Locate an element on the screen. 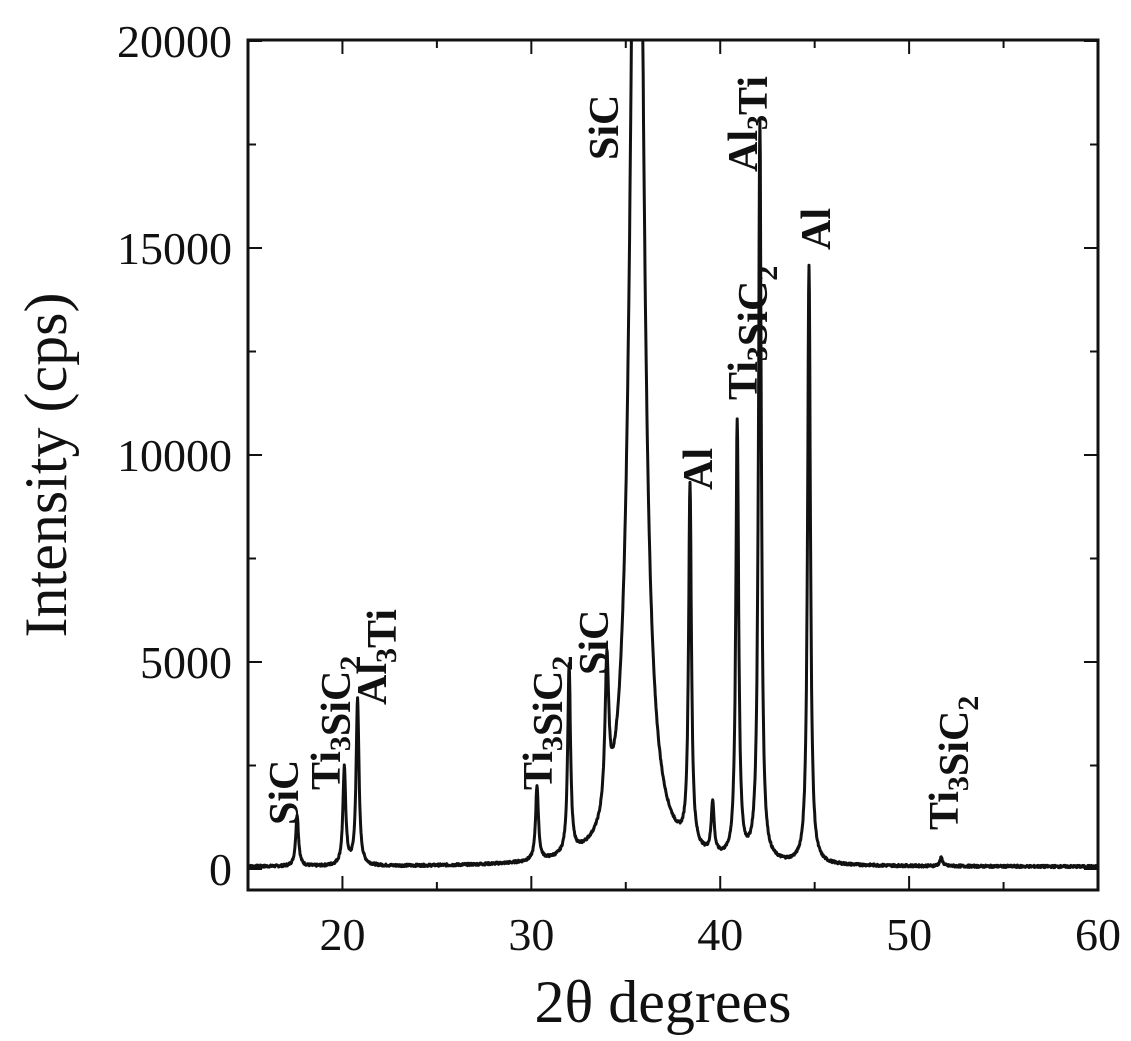 Image resolution: width=1131 pixels, height=1041 pixels. y-tick-label: 10000 is located at coordinates (174, 455).